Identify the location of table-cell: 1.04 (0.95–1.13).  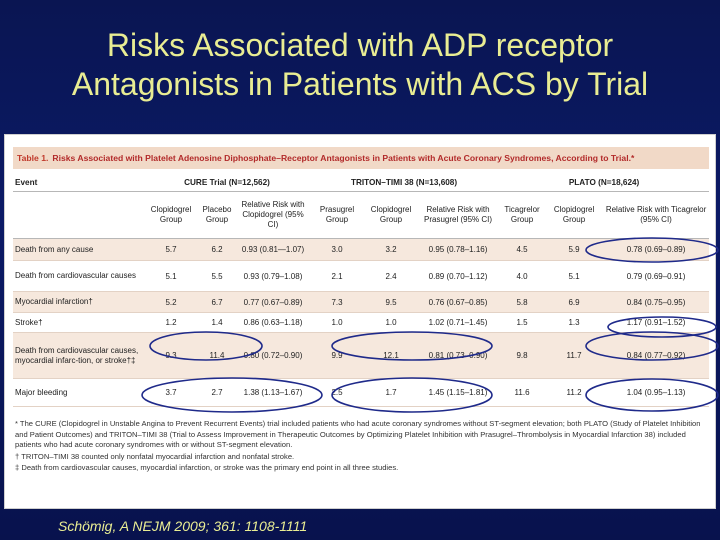
(656, 392).